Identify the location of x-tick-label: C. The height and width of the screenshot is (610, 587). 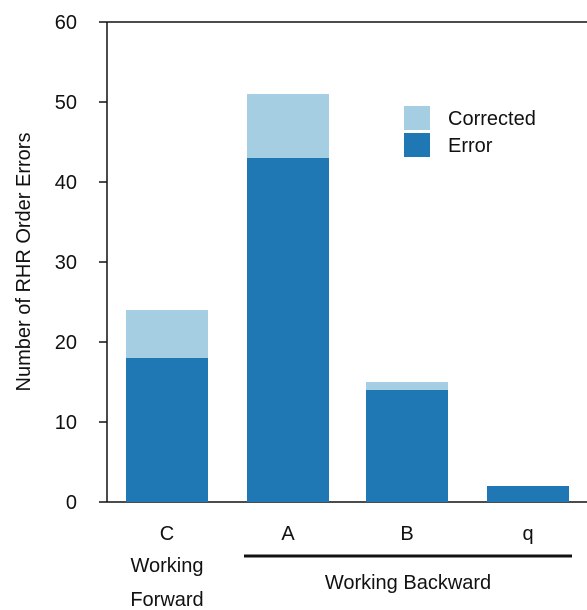
(167, 534).